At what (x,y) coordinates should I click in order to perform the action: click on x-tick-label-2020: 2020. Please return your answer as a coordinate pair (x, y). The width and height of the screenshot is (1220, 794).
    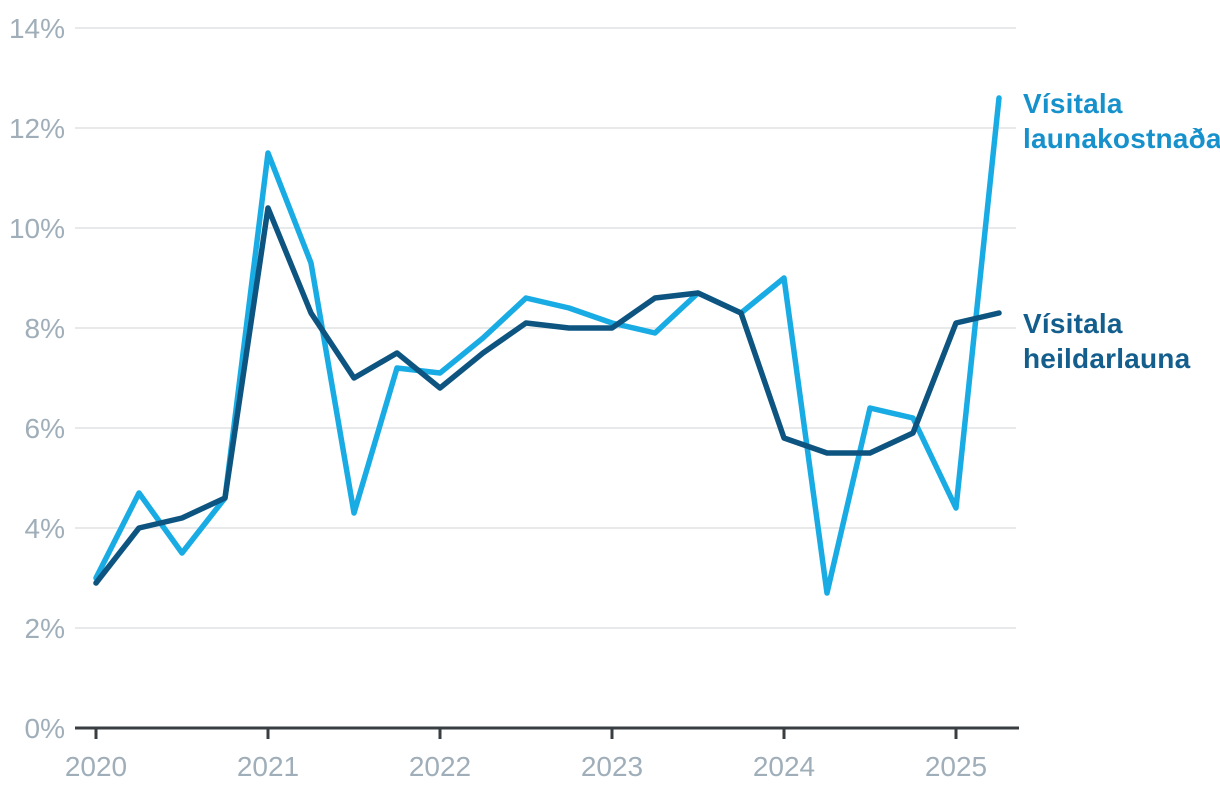
    Looking at the image, I should click on (96, 766).